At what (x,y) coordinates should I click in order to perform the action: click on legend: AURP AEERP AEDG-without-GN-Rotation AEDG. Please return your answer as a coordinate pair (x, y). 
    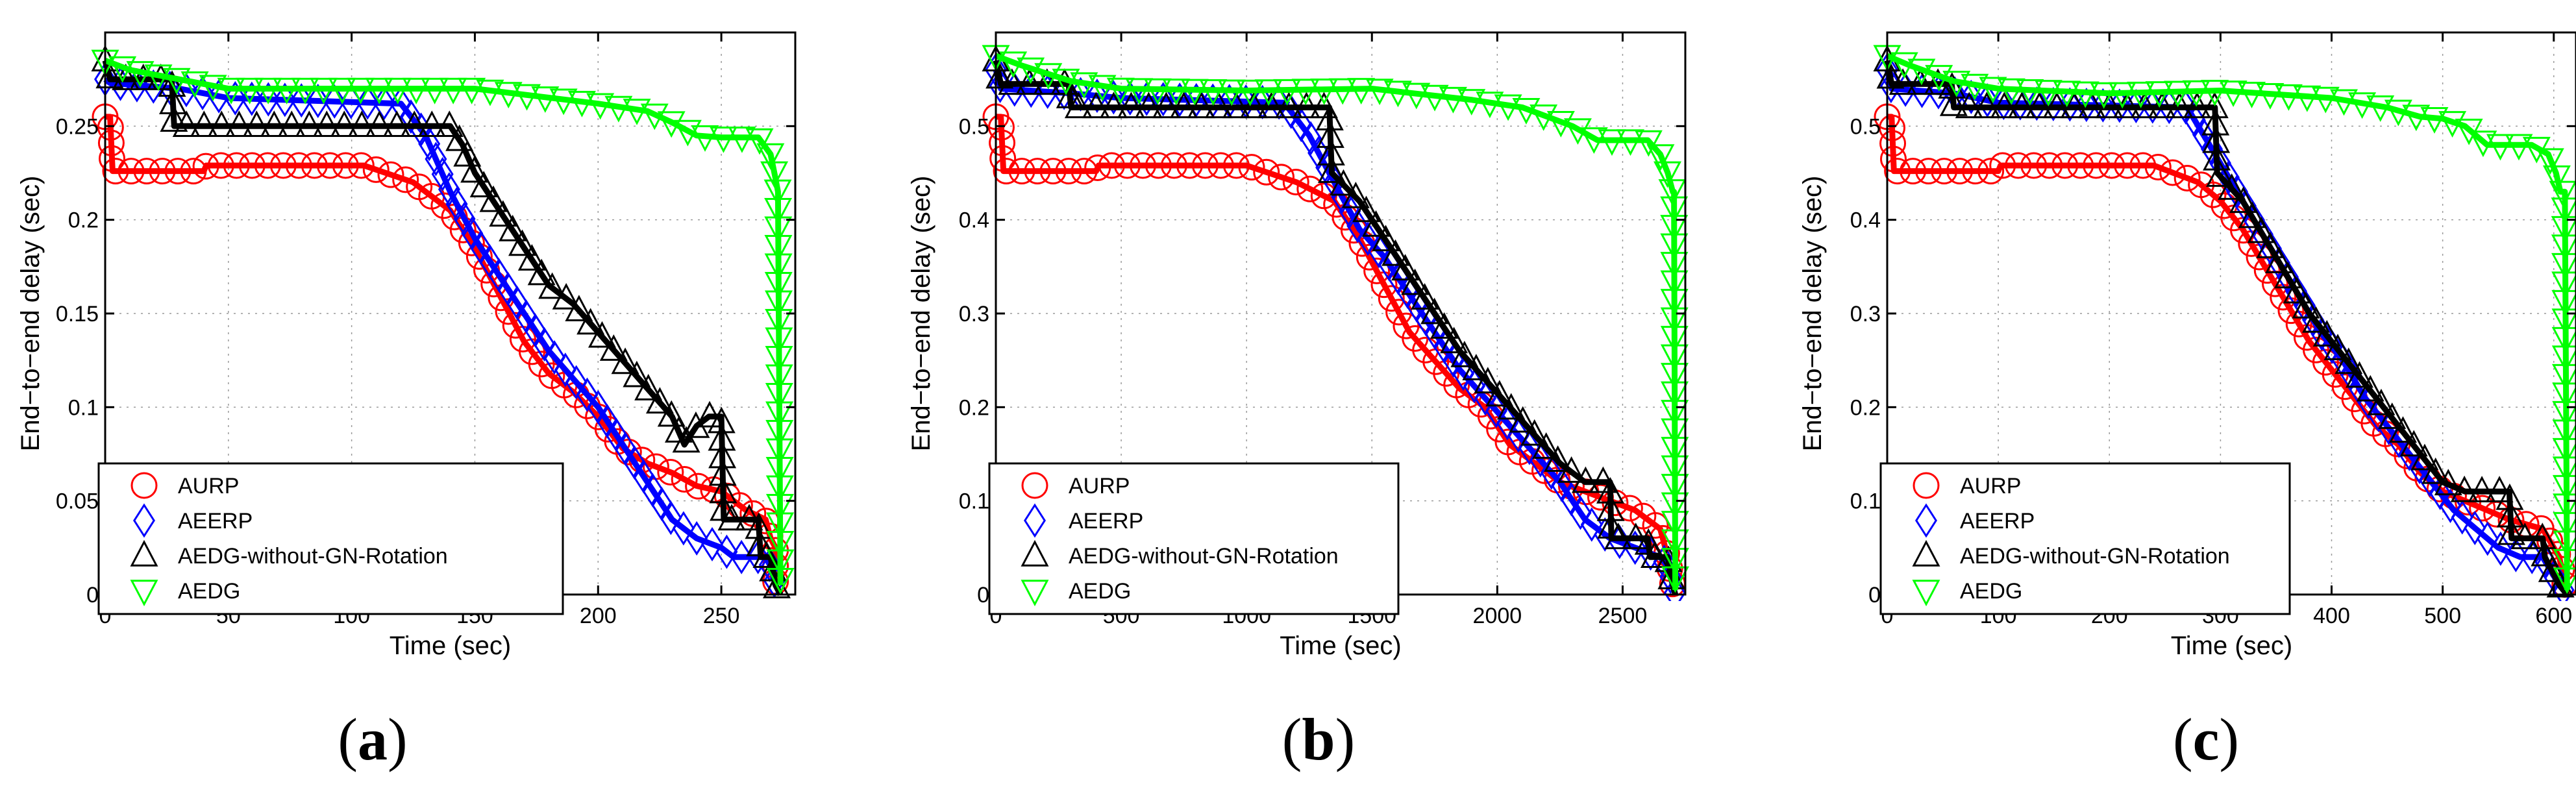
    Looking at the image, I should click on (1194, 538).